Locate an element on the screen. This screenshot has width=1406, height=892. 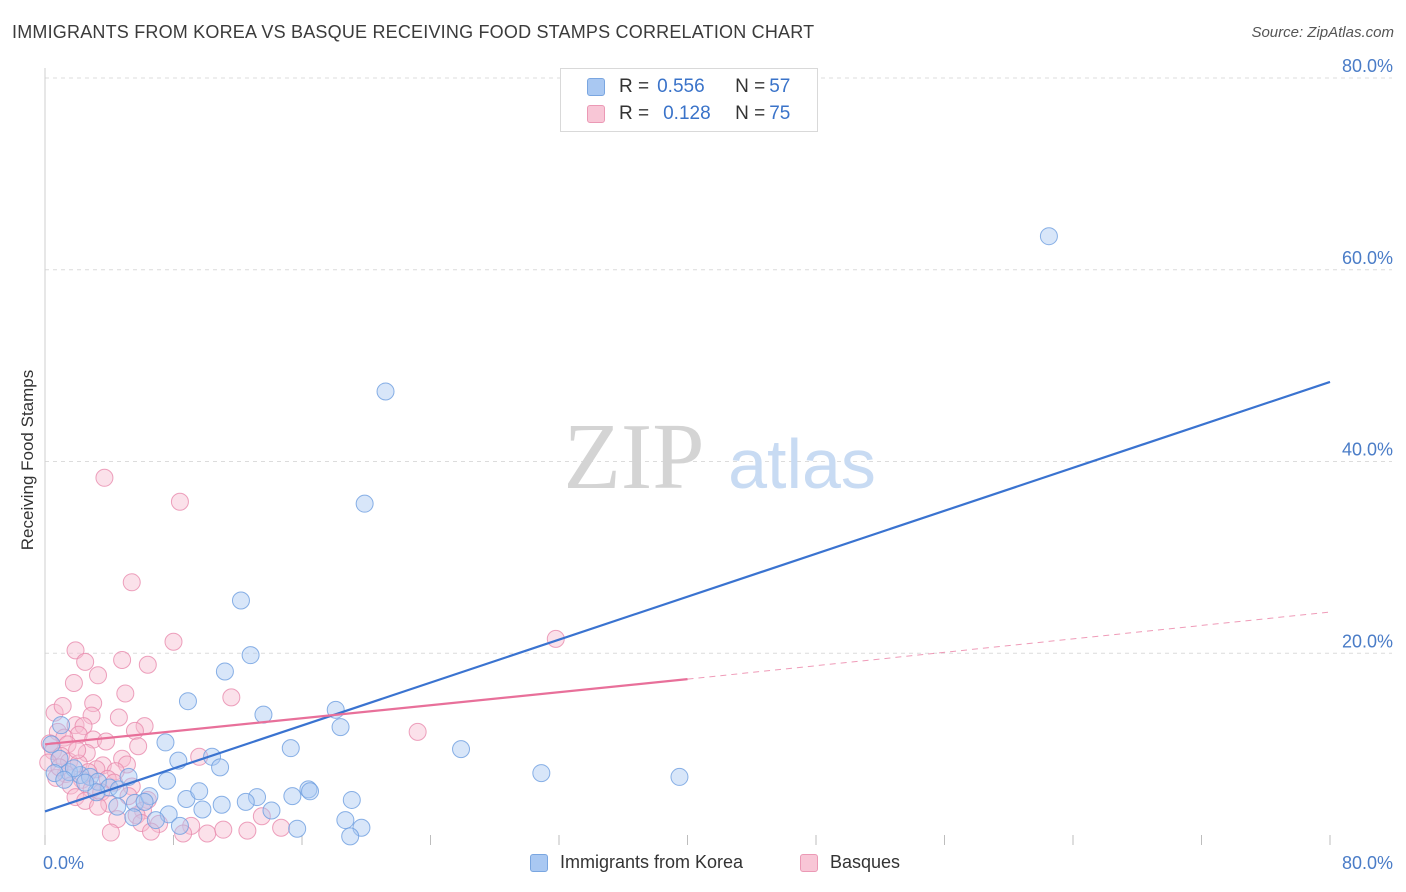
legend-swatch-basques is located at coordinates (596, 114).